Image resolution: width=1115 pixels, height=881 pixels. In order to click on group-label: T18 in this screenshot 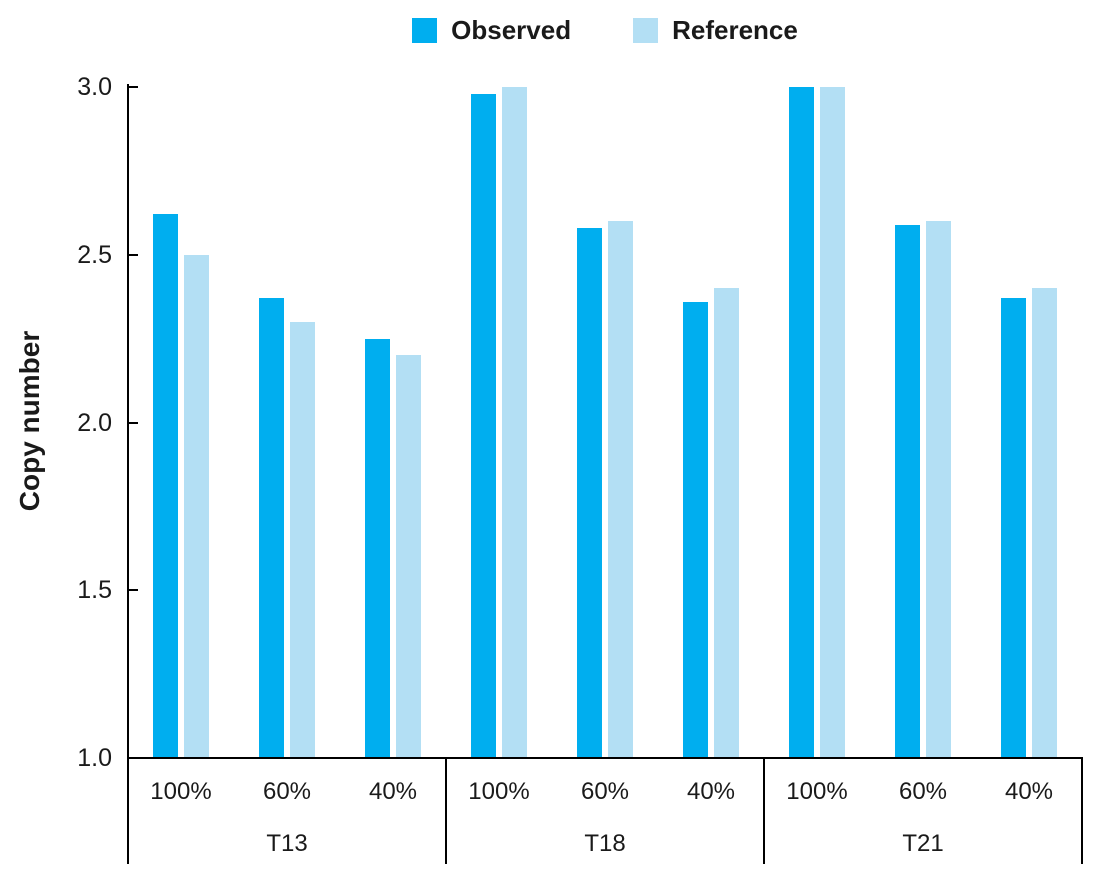, I will do `click(605, 843)`.